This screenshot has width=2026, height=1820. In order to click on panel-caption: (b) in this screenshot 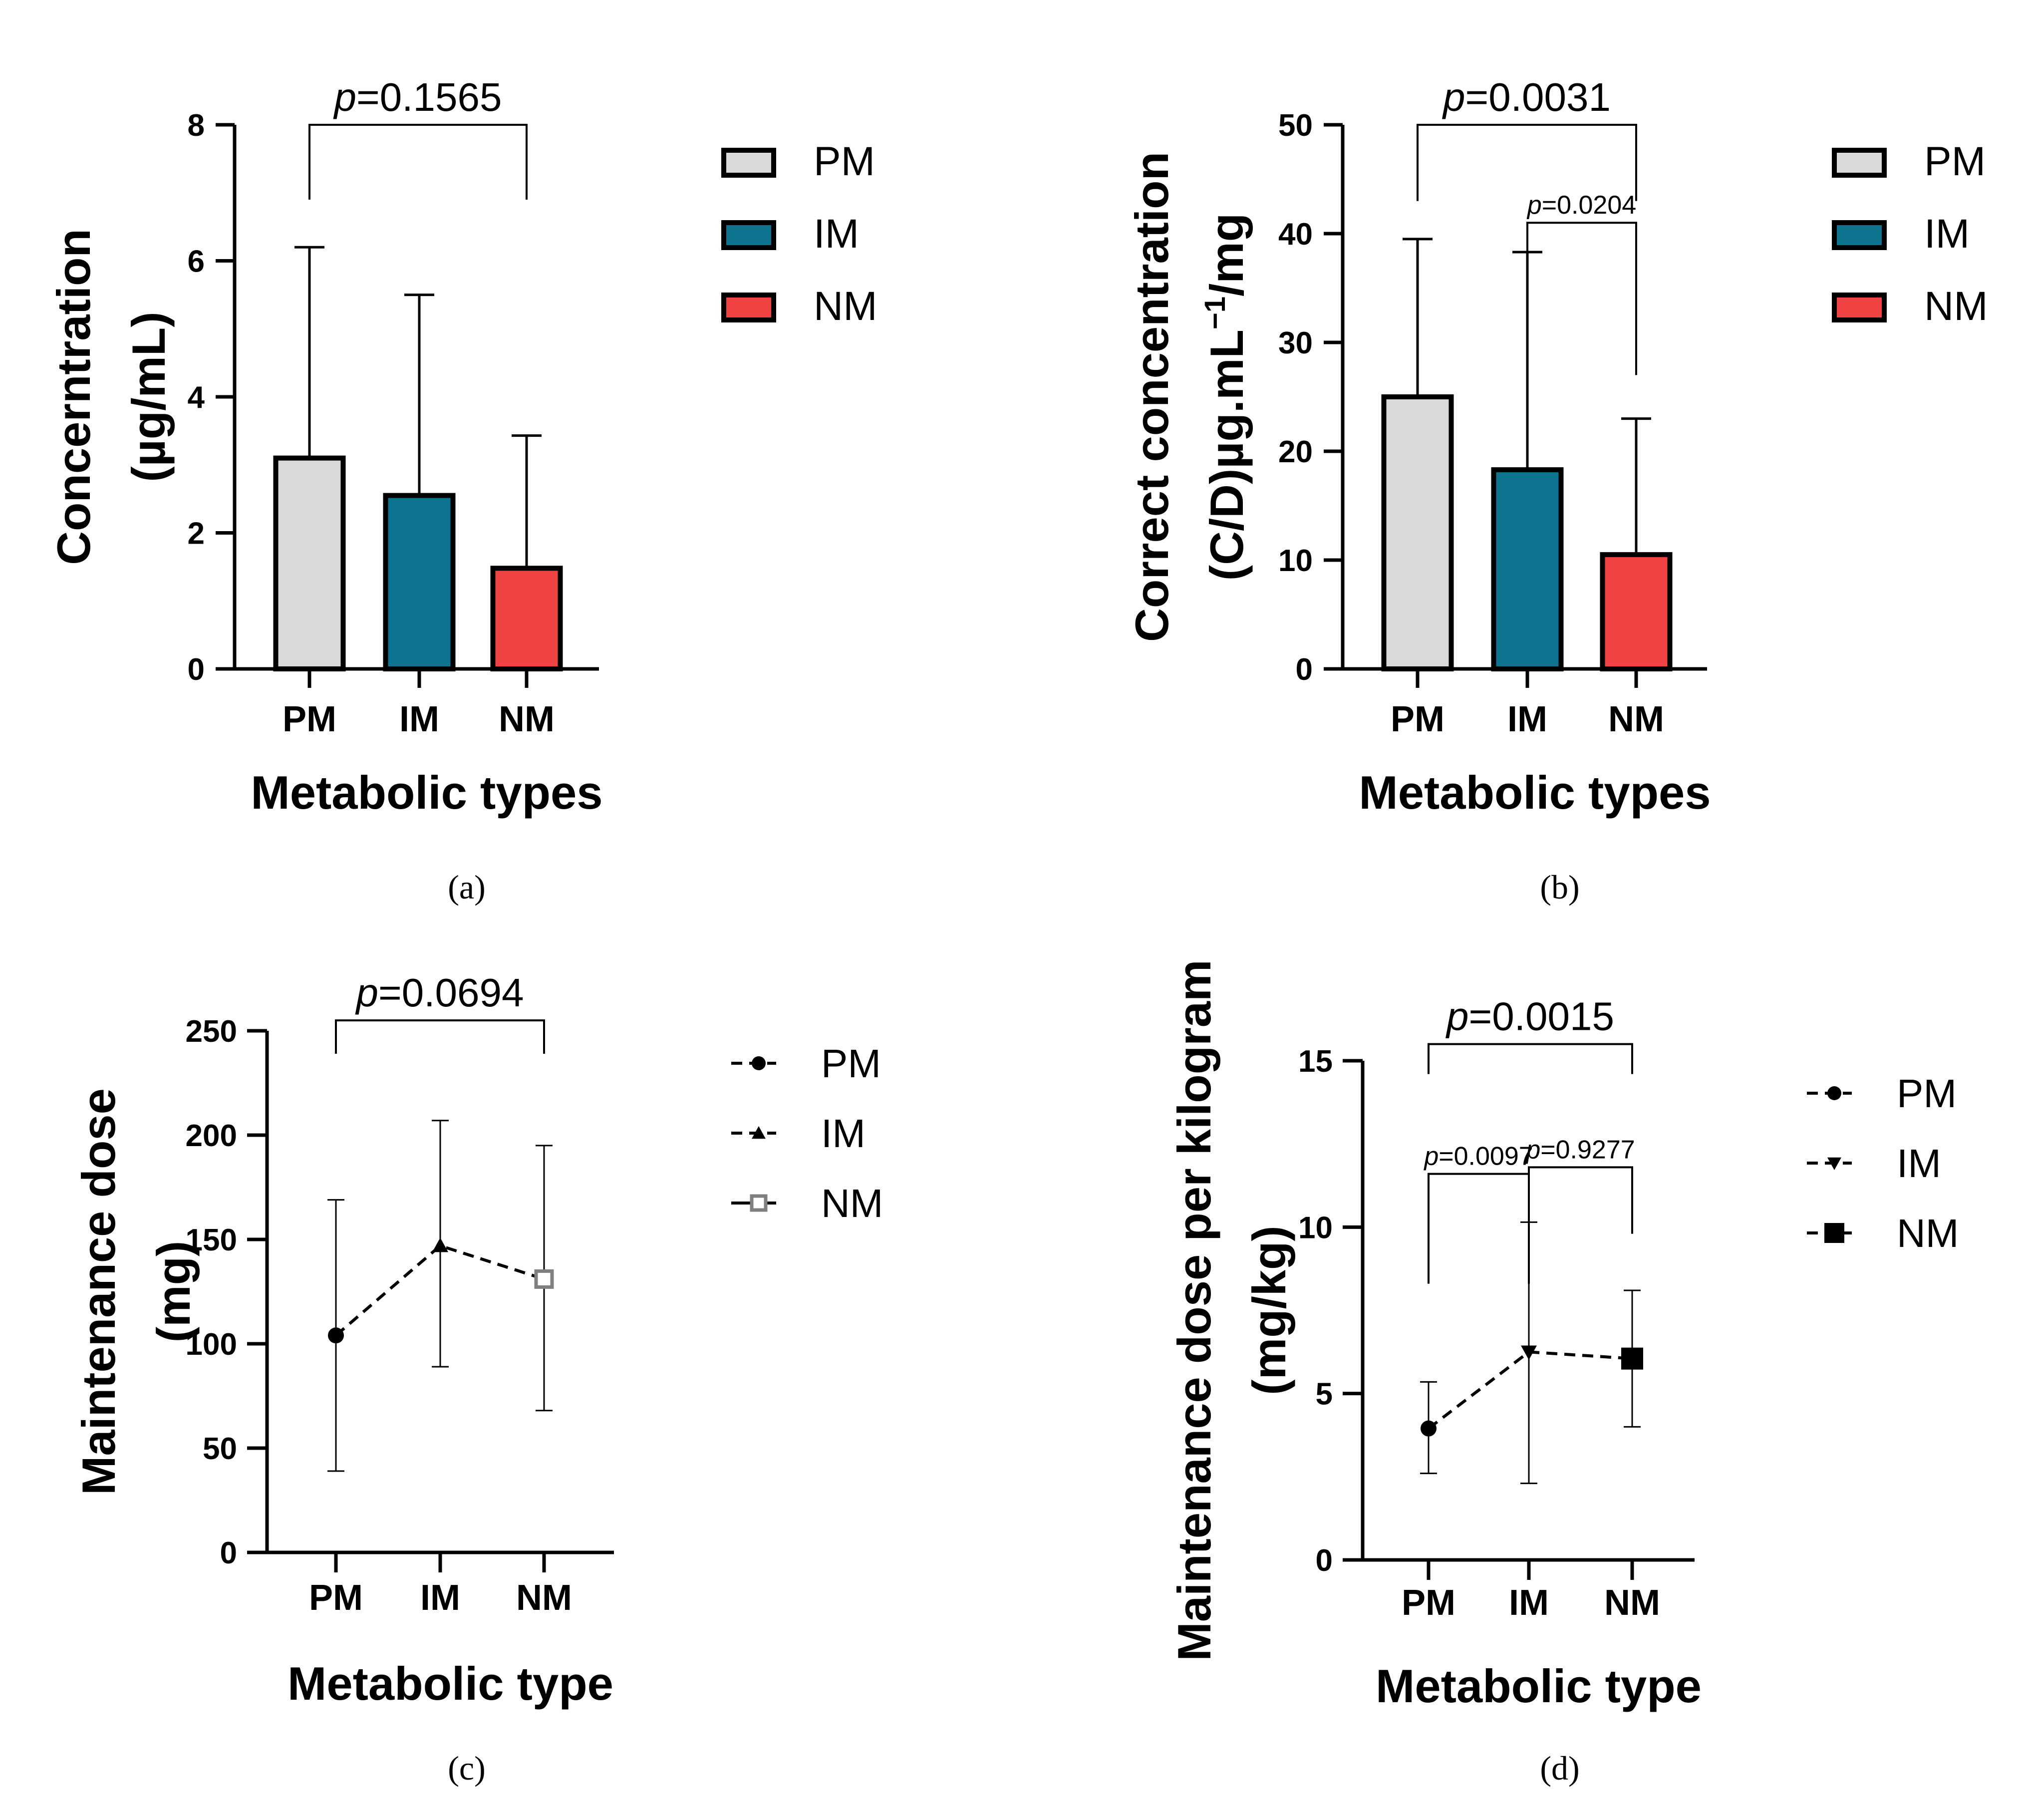, I will do `click(1559, 887)`.